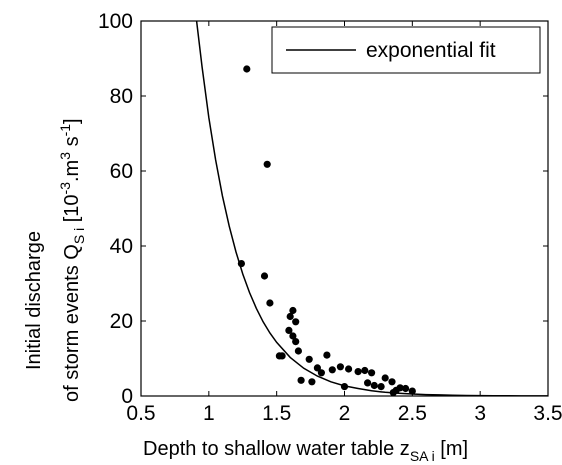  Describe the element at coordinates (547, 413) in the screenshot. I see `x-tick-label: 3.5` at that location.